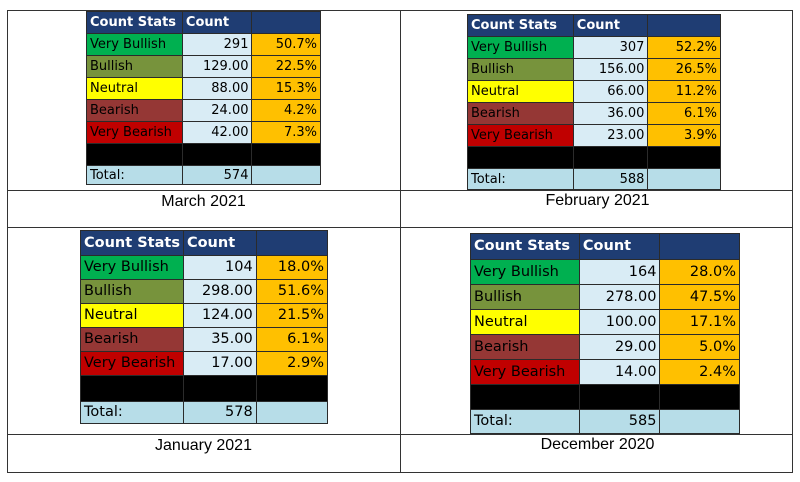 The image size is (800, 482). What do you see at coordinates (203, 201) in the screenshot?
I see `caption-march-2021: March 2021` at bounding box center [203, 201].